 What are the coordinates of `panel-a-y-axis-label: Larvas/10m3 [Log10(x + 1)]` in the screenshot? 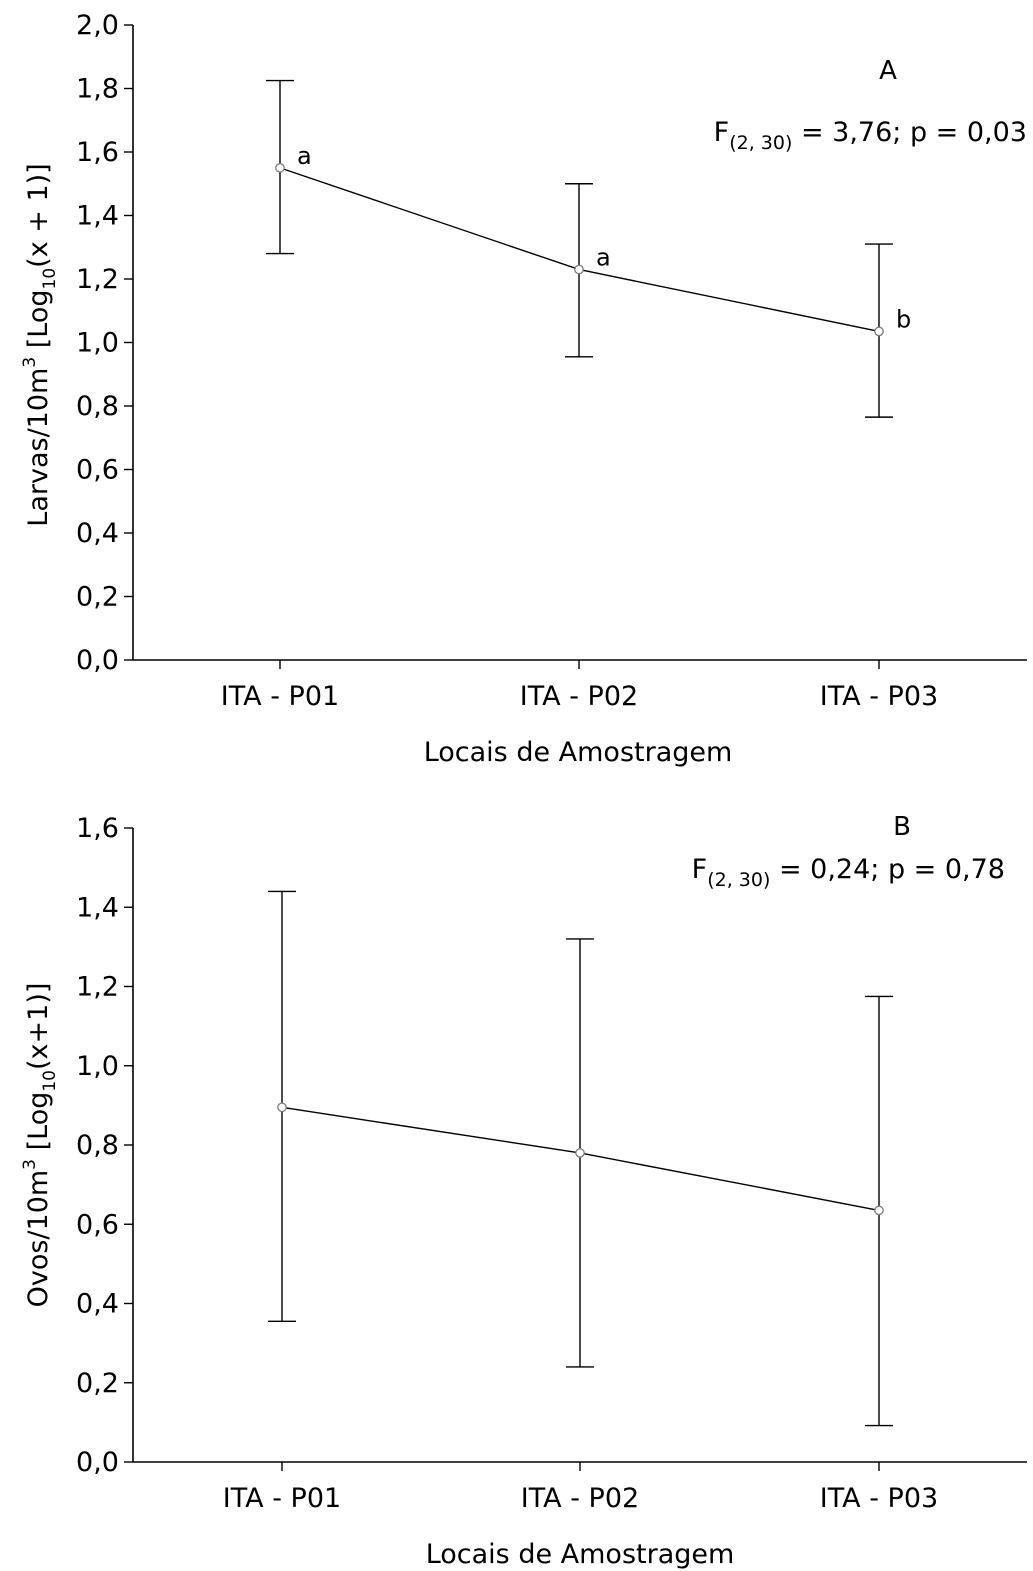 It's located at (40, 344).